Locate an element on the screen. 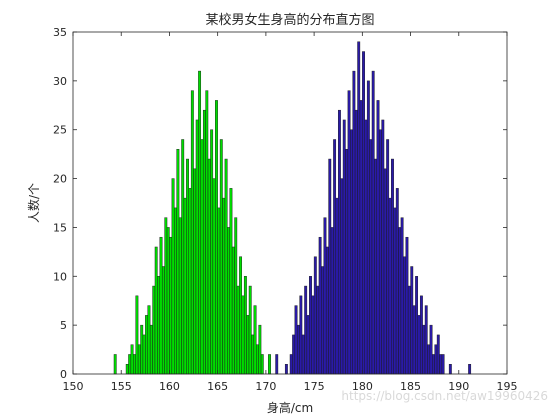  chart-title: 某校男女生身高的分布直方图 is located at coordinates (289, 20).